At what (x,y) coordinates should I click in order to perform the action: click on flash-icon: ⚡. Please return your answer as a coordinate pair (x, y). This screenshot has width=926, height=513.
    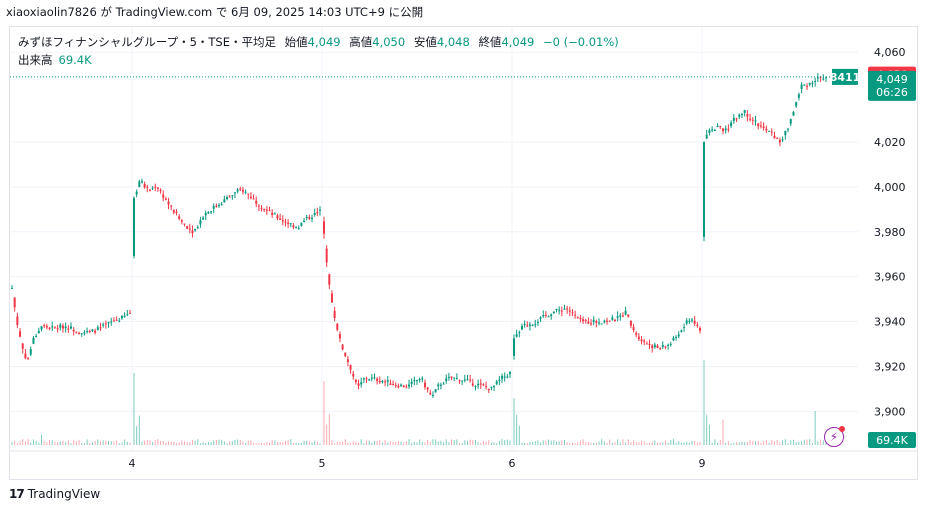
    Looking at the image, I should click on (834, 436).